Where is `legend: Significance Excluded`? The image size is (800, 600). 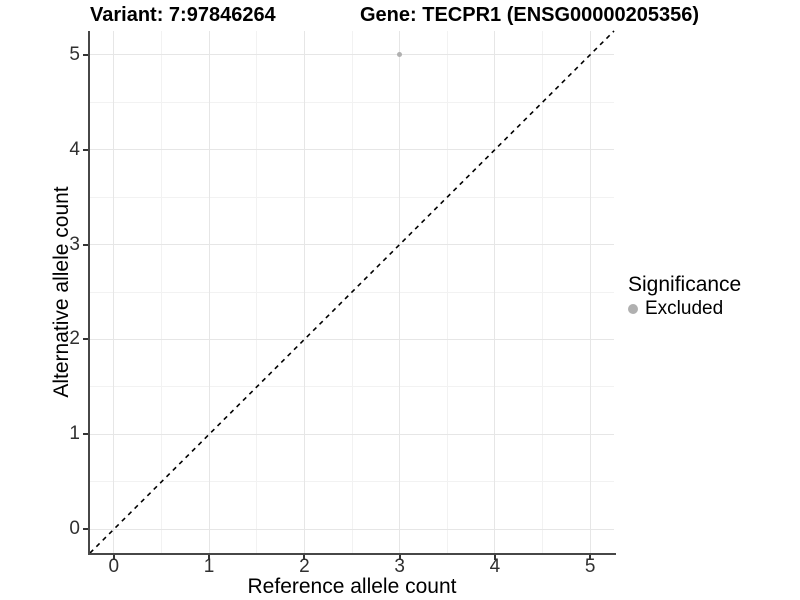 legend: Significance Excluded is located at coordinates (684, 296).